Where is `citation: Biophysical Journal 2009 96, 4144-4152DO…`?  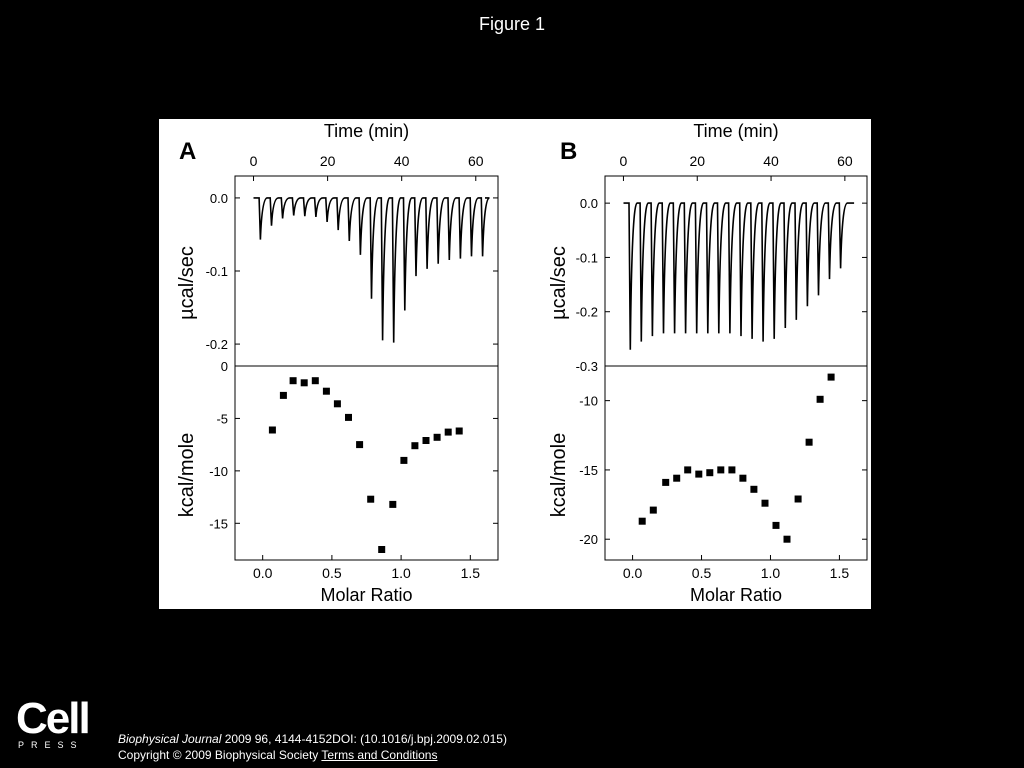
citation: Biophysical Journal 2009 96, 4144-4152DO… is located at coordinates (312, 747).